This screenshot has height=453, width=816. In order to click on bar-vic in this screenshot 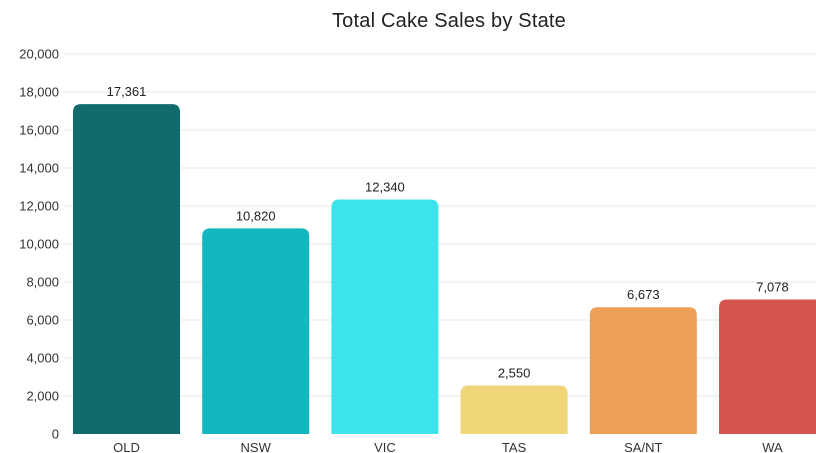, I will do `click(385, 316)`.